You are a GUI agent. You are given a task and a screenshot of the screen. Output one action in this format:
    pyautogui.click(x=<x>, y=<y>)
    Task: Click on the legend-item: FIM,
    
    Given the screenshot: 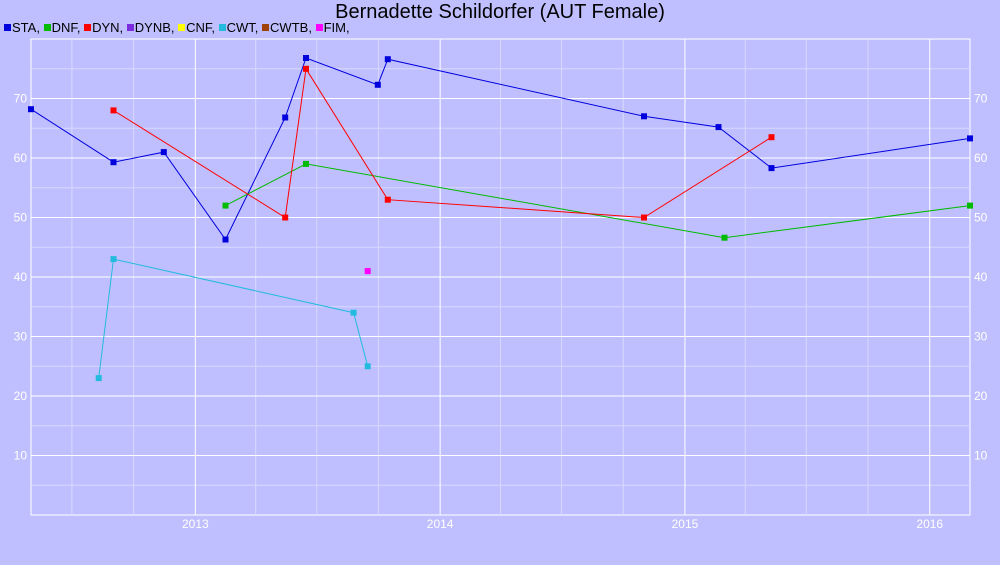 What is the action you would take?
    pyautogui.click(x=332, y=27)
    